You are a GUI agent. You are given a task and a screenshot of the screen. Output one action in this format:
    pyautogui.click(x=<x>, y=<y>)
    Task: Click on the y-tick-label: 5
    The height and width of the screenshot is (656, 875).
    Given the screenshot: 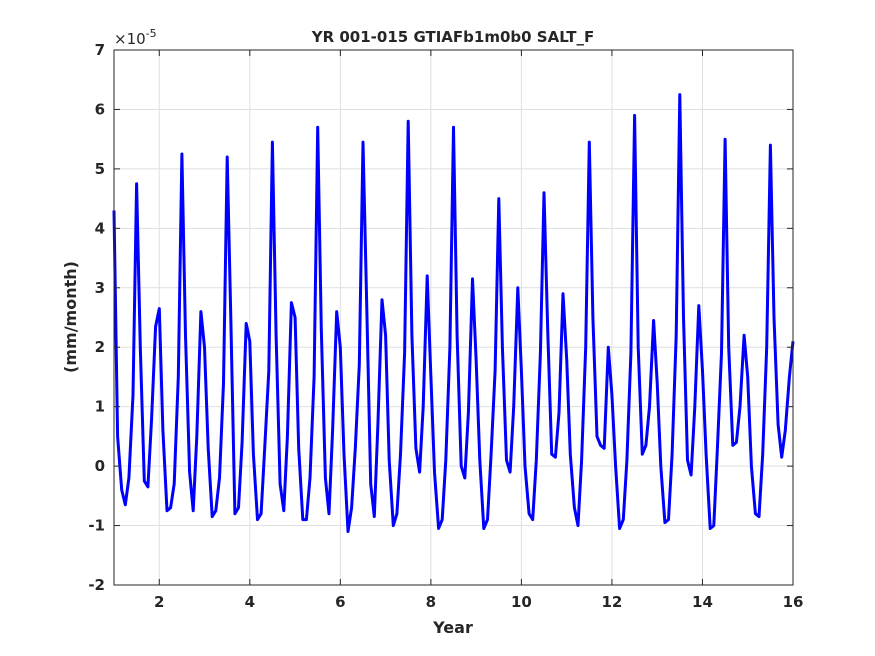 What is the action you would take?
    pyautogui.click(x=100, y=169)
    